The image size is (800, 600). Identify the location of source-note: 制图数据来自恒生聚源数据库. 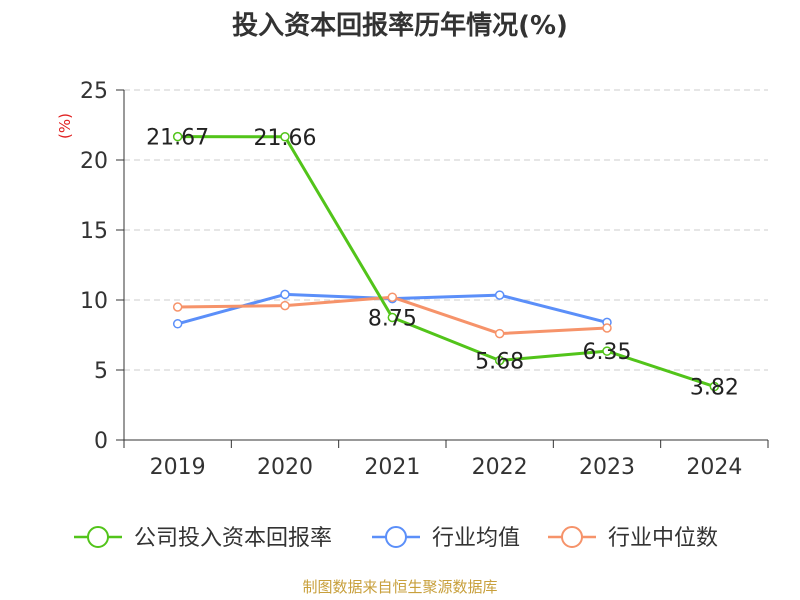
(399, 587).